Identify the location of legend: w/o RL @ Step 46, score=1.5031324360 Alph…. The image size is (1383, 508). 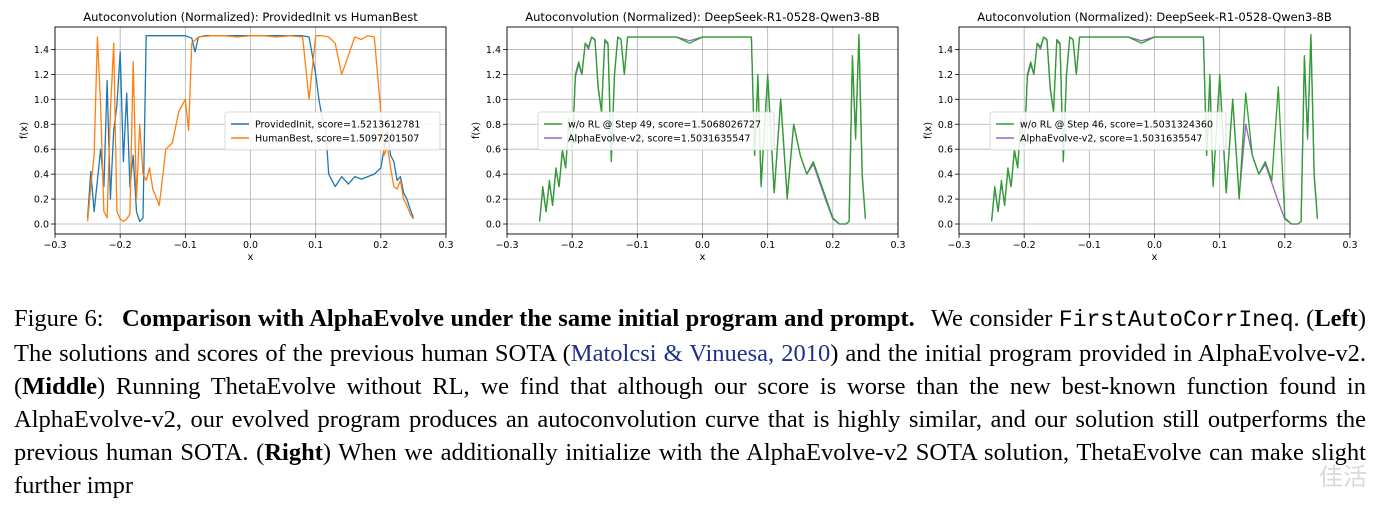
(1108, 131).